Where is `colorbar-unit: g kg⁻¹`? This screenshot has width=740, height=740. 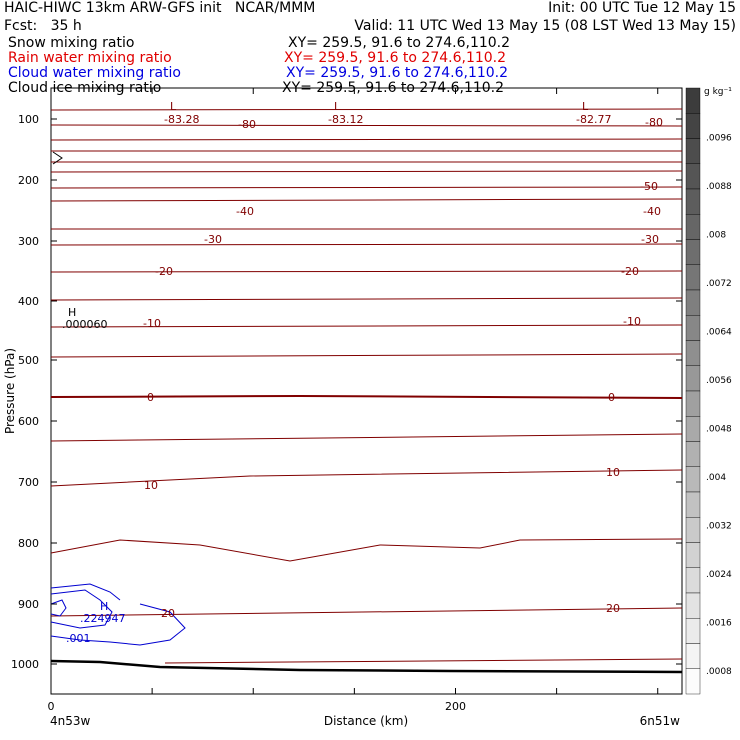 colorbar-unit: g kg⁻¹ is located at coordinates (718, 92).